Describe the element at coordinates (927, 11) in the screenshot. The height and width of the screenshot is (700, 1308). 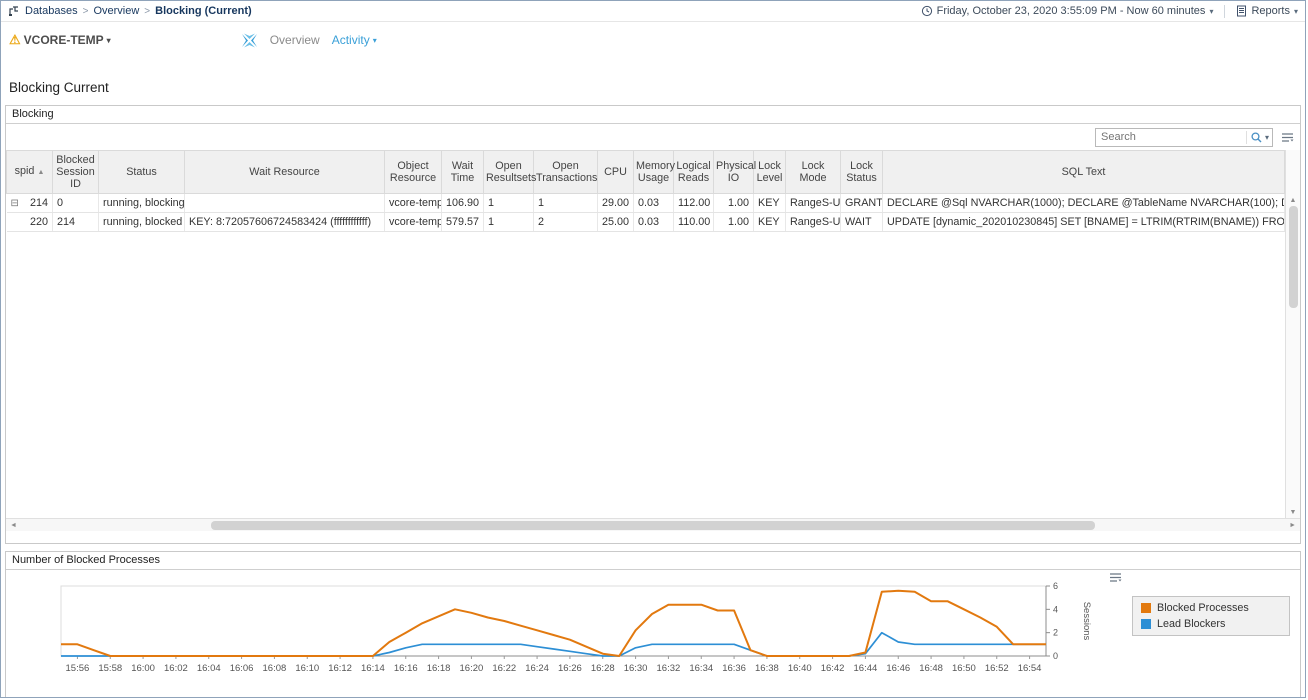
I see `clock-icon` at that location.